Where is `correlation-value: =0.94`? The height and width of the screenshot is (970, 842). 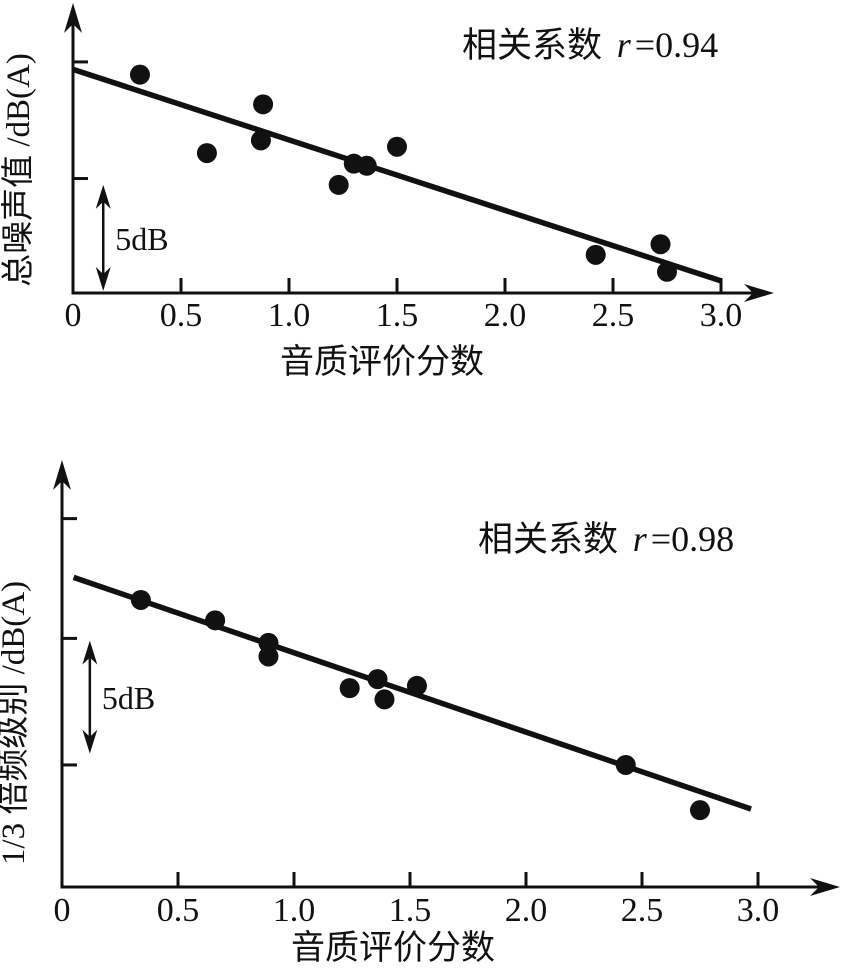
correlation-value: =0.94 is located at coordinates (676, 45).